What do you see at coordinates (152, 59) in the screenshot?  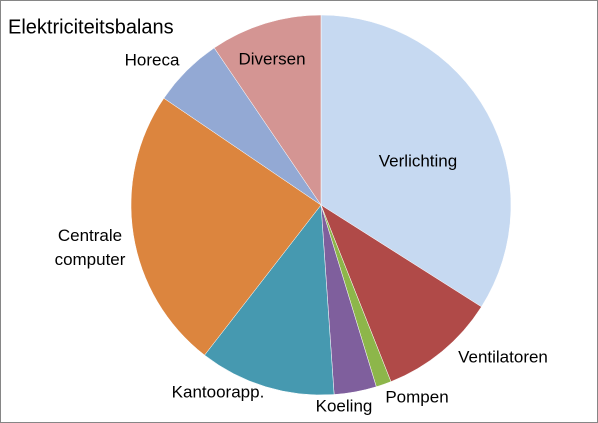 I see `slice-label: Horeca` at bounding box center [152, 59].